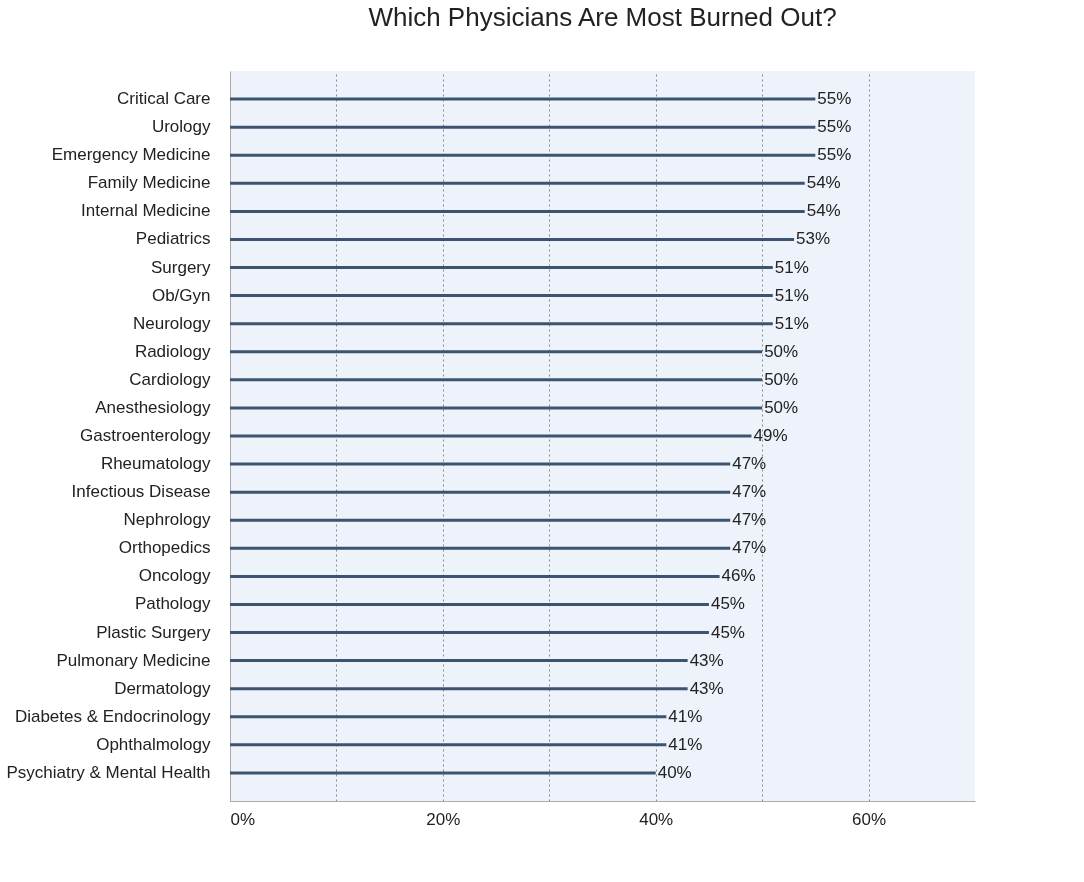 The width and height of the screenshot is (1084, 882). Describe the element at coordinates (173, 239) in the screenshot. I see `y-tick-label: Pediatrics` at that location.